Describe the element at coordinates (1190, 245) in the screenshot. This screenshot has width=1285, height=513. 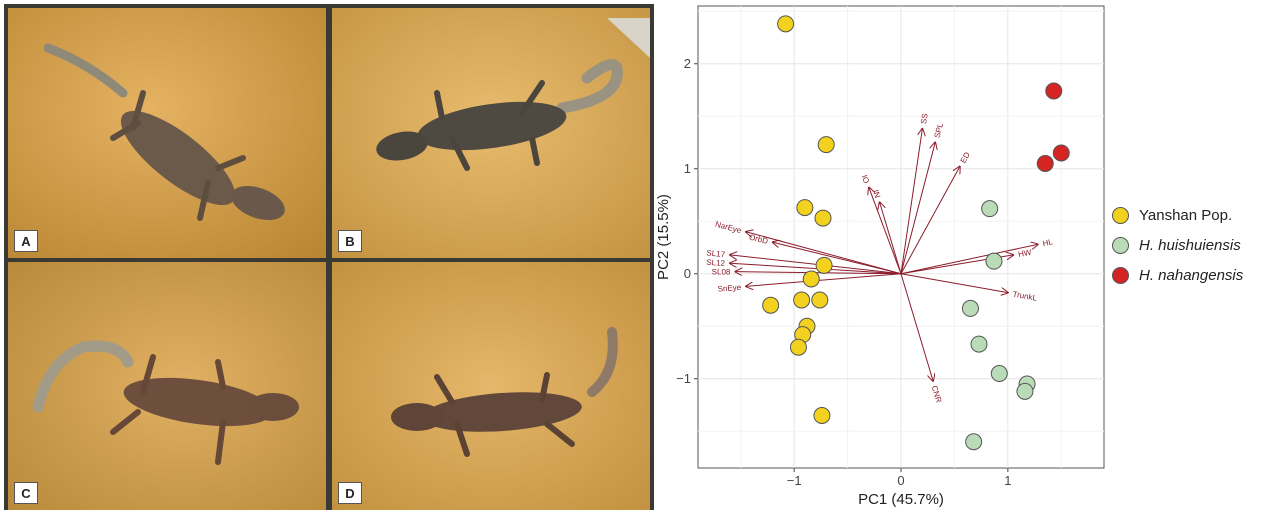
I see `legend-label-huishuiensis: H. huishuiensis` at that location.